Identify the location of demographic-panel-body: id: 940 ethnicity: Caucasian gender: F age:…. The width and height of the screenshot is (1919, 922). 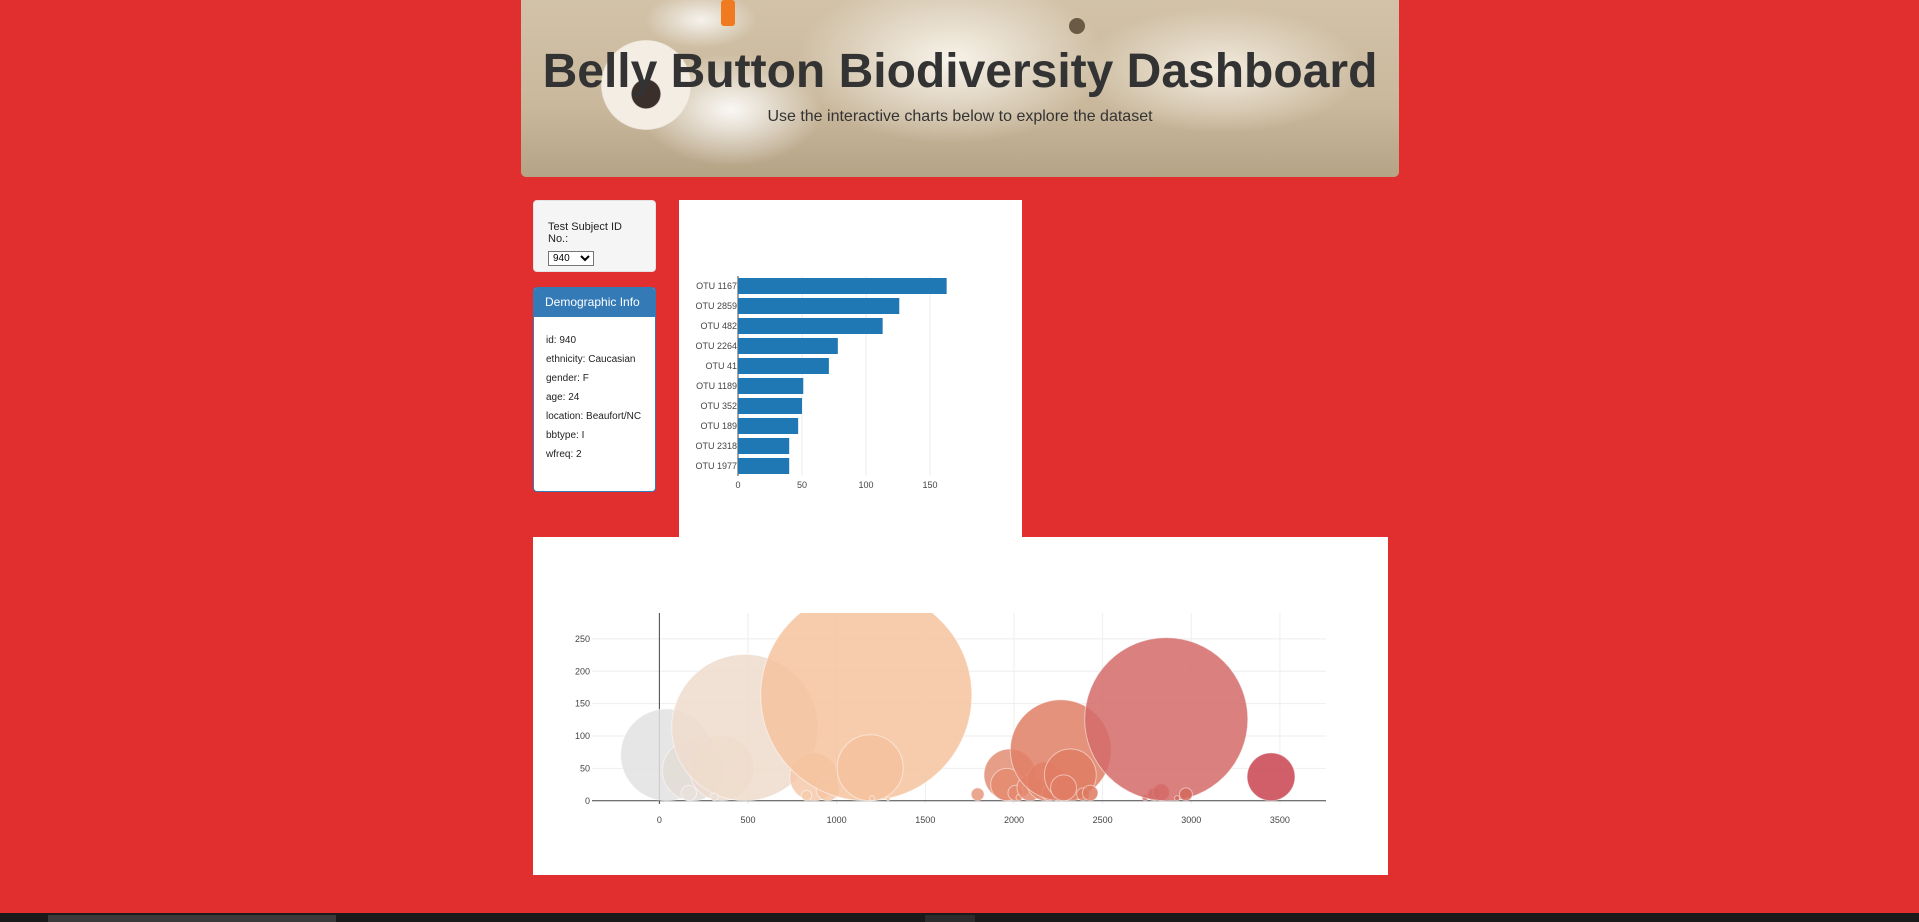
(594, 388).